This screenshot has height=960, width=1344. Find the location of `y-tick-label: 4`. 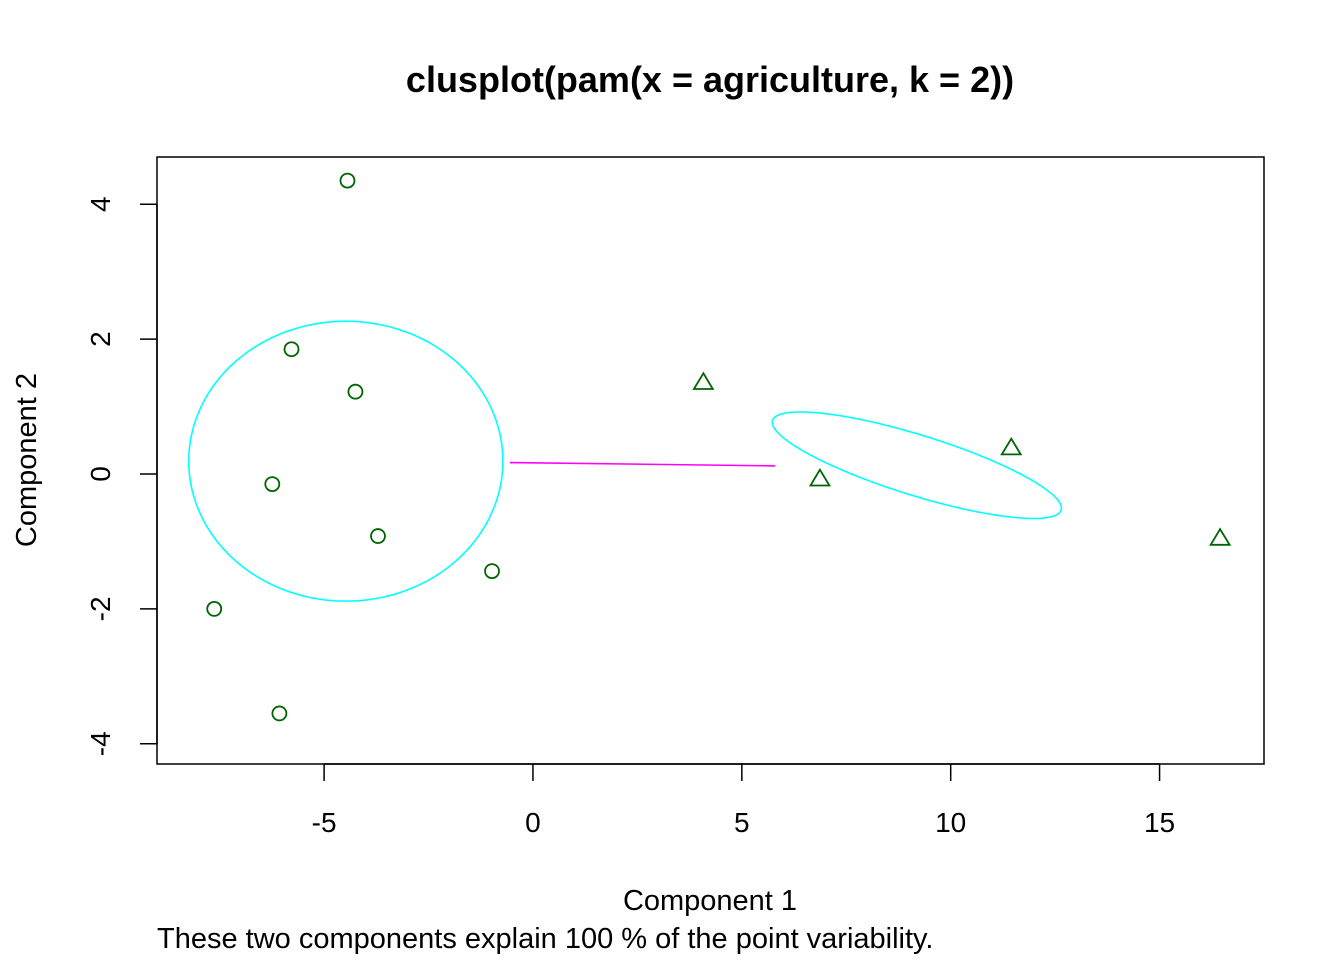

y-tick-label: 4 is located at coordinates (100, 204).